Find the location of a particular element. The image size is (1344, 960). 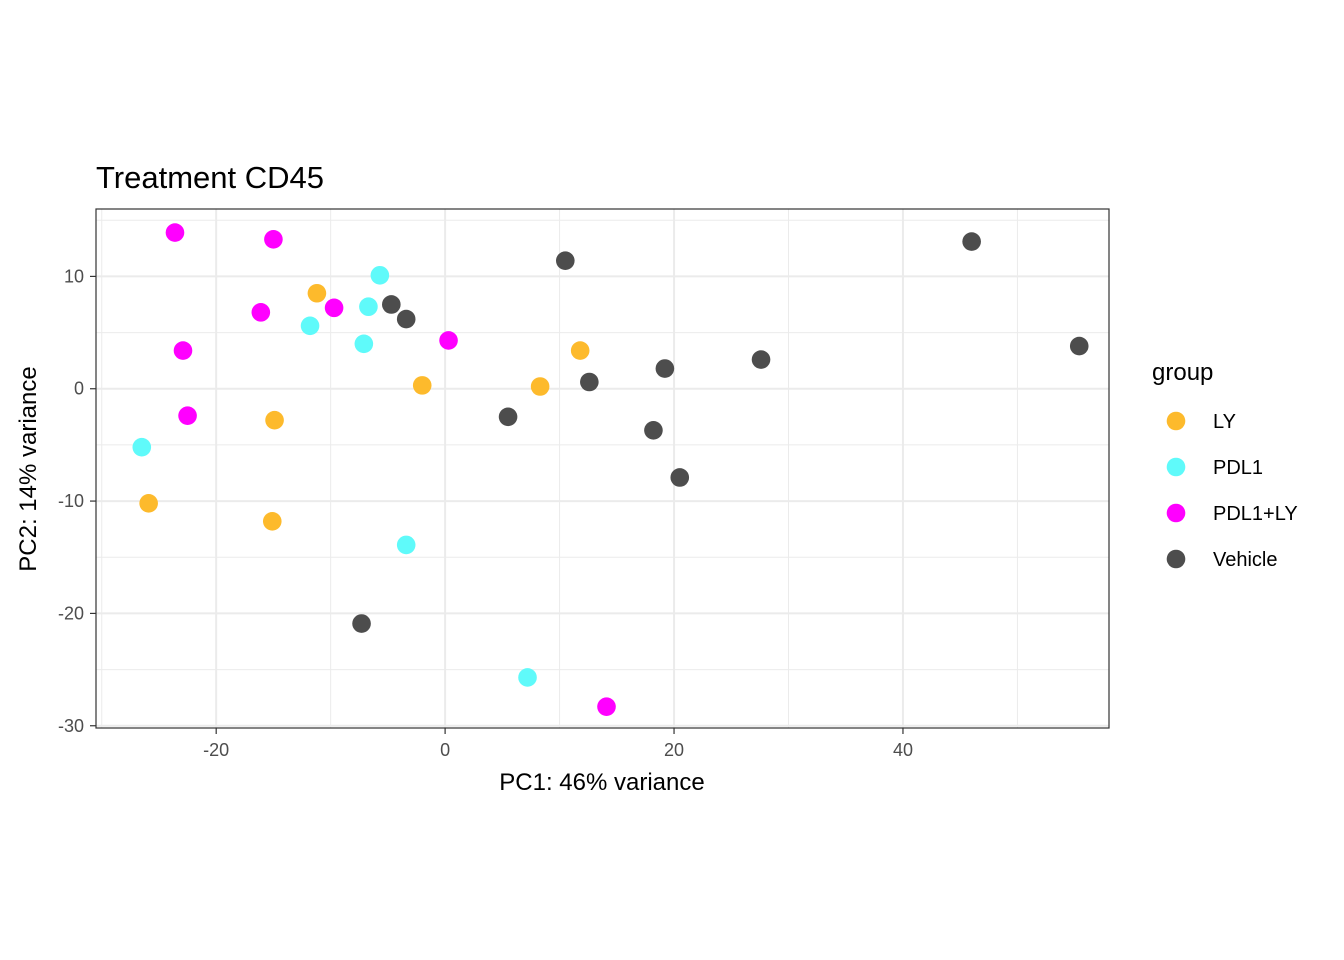

legend-title: group is located at coordinates (1182, 372).